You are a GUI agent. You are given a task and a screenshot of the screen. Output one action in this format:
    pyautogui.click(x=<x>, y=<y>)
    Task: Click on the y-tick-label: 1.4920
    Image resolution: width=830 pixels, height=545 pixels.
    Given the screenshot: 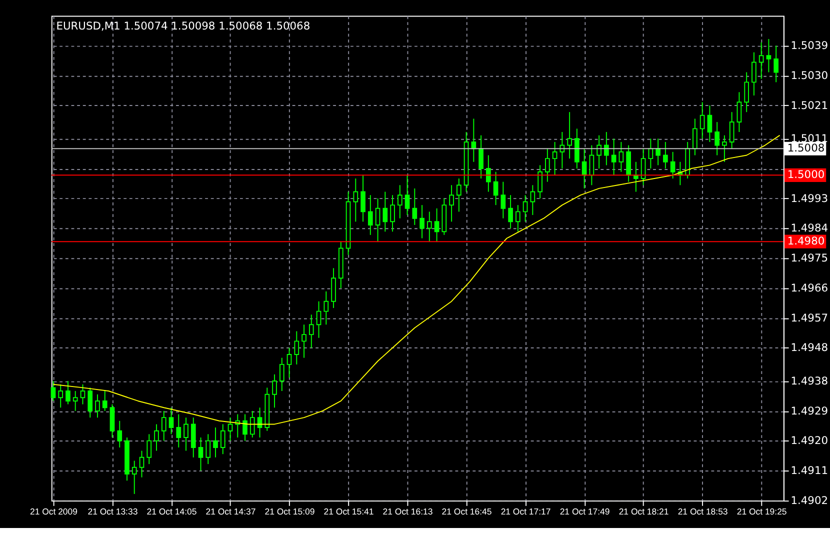 What is the action you would take?
    pyautogui.click(x=809, y=441)
    